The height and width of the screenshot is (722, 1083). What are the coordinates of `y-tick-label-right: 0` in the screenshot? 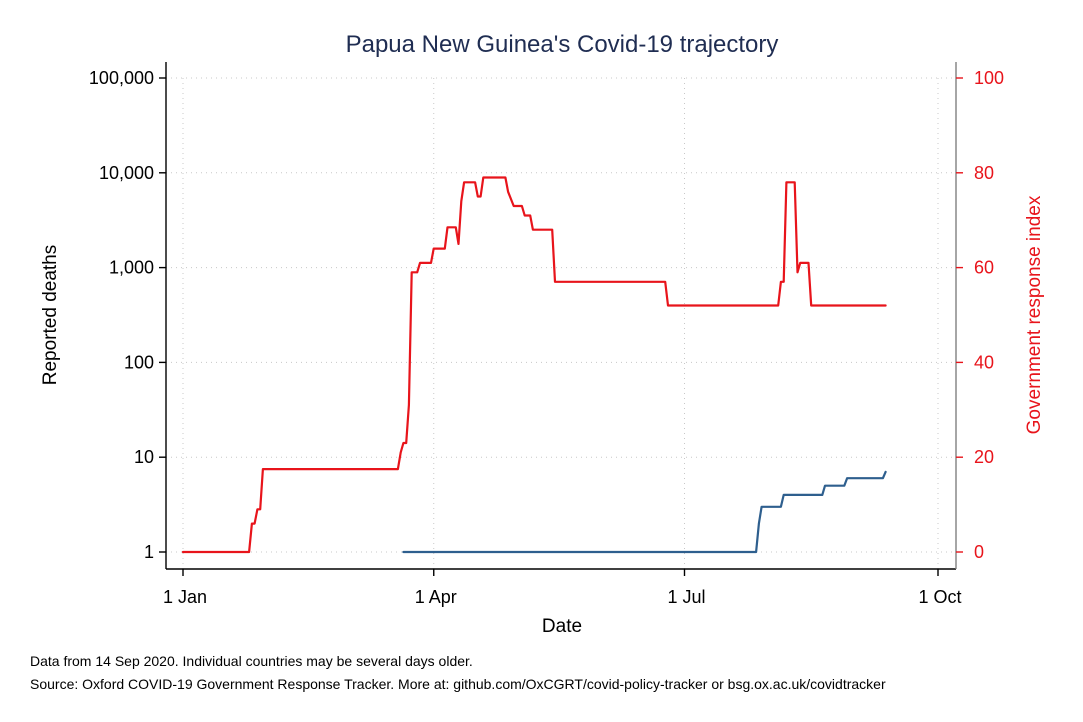 It's located at (979, 552).